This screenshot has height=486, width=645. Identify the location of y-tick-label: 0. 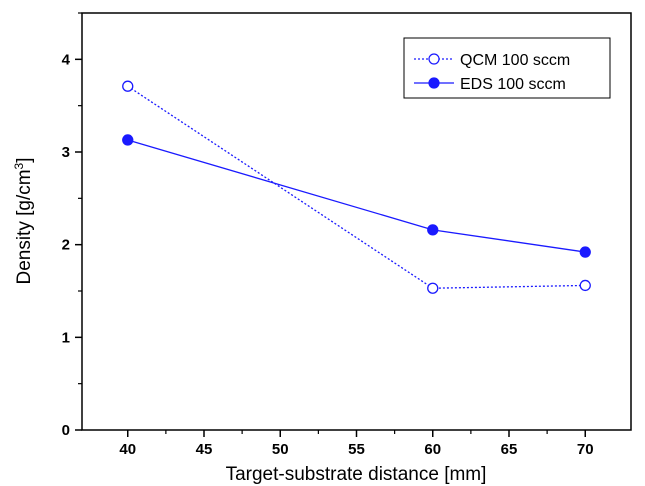
(66, 430).